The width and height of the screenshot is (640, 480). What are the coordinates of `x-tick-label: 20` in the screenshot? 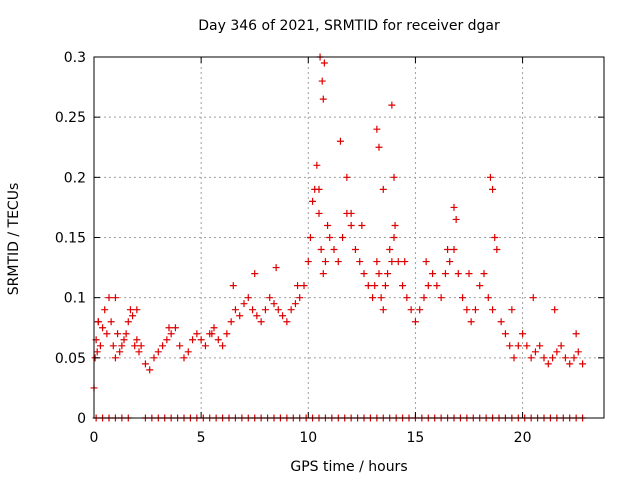 It's located at (523, 438).